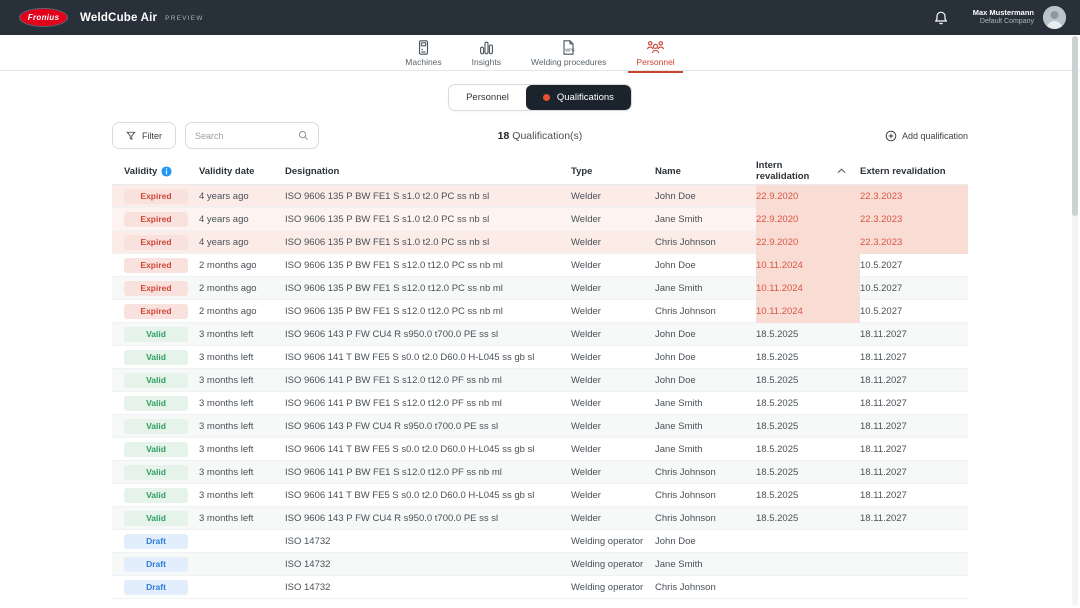  Describe the element at coordinates (152, 135) in the screenshot. I see `filter-label: Filter` at that location.